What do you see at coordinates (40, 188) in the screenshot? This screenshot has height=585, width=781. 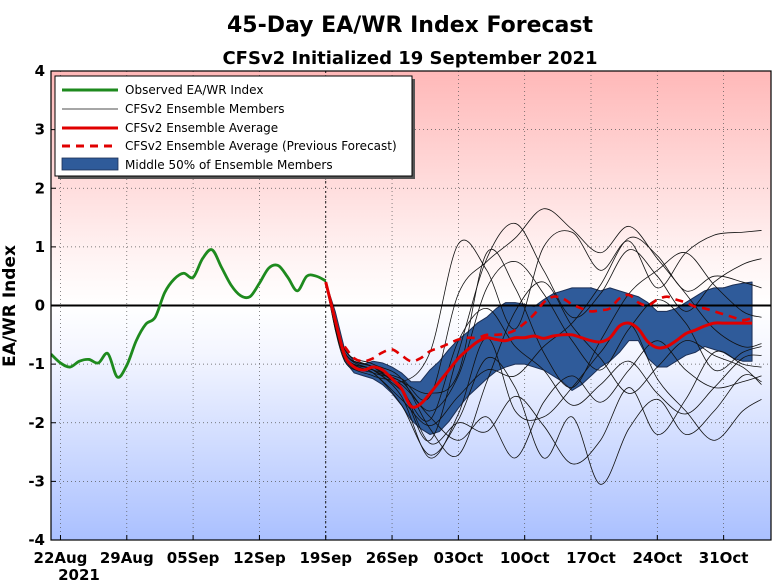 I see `y-tick-label-6: 2` at bounding box center [40, 188].